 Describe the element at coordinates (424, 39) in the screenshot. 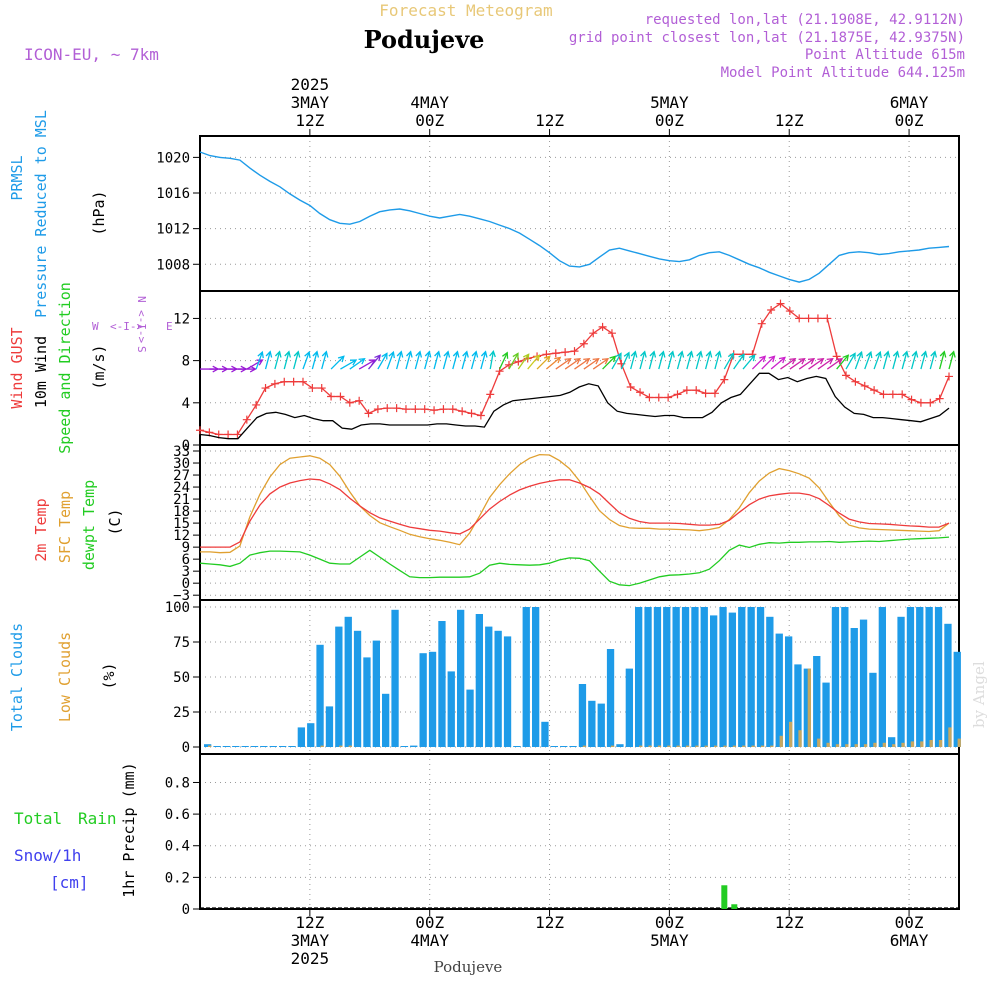

I see `location-title: Podujeve` at that location.